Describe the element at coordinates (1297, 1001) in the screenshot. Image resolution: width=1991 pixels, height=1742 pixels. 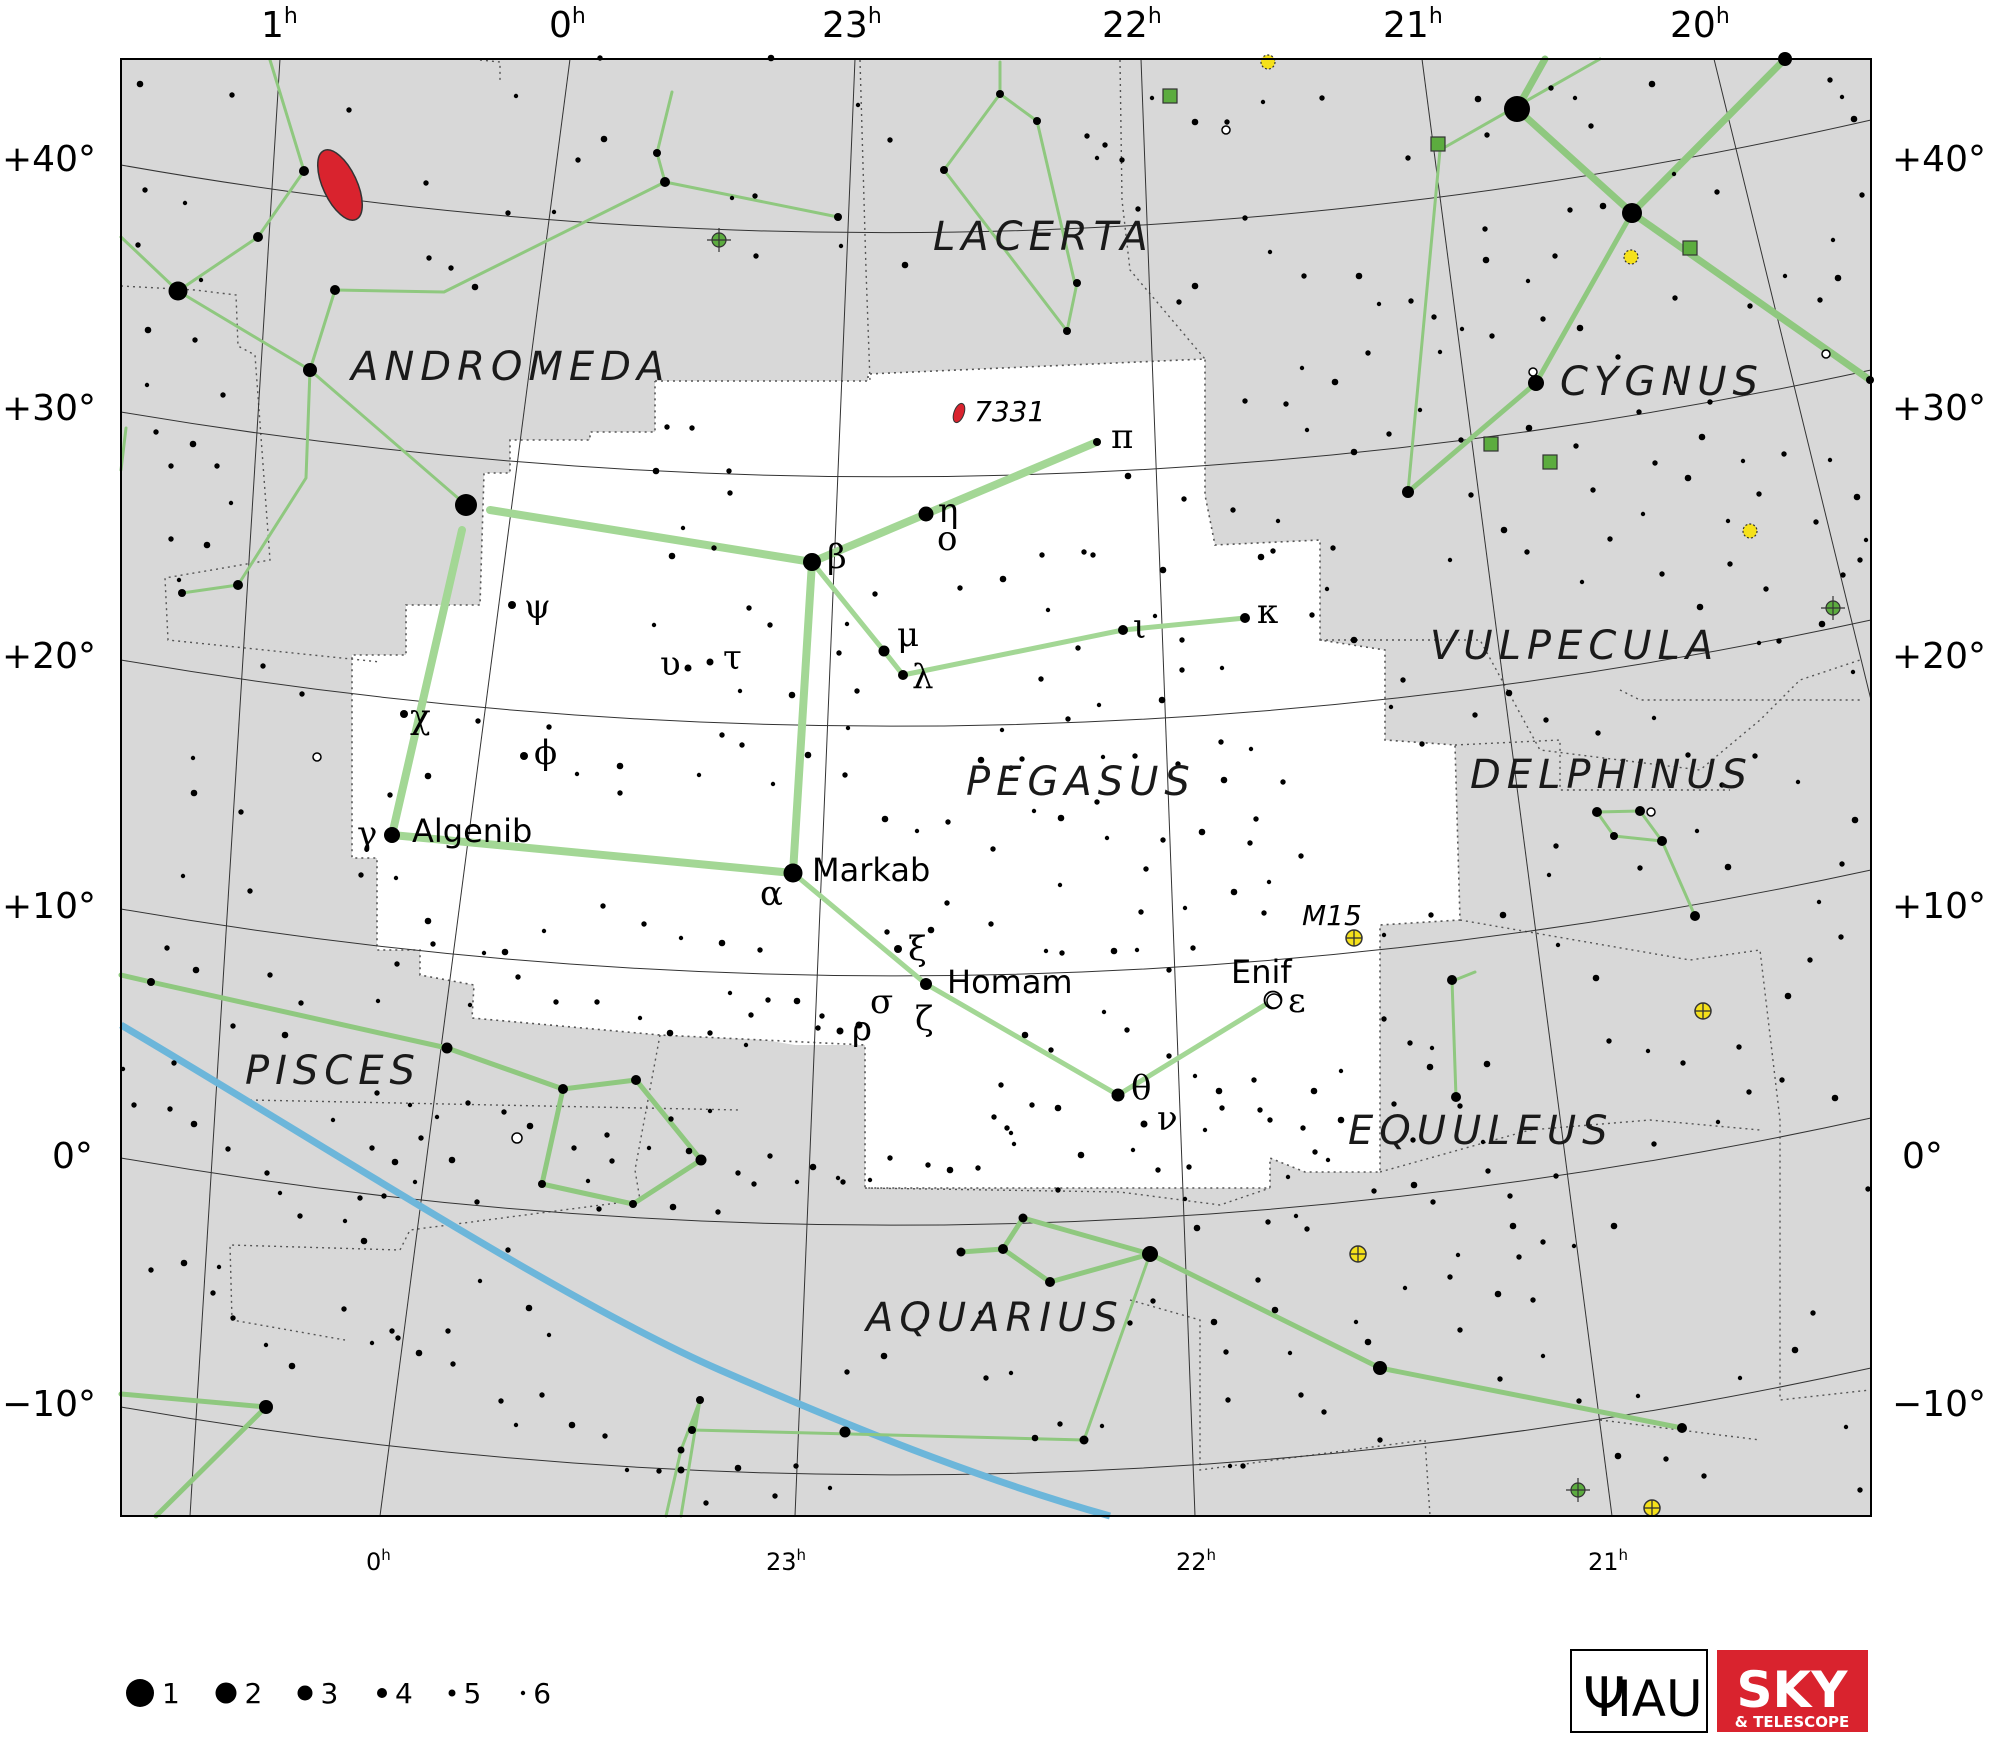
I see `star-label-epsilon: ε` at that location.